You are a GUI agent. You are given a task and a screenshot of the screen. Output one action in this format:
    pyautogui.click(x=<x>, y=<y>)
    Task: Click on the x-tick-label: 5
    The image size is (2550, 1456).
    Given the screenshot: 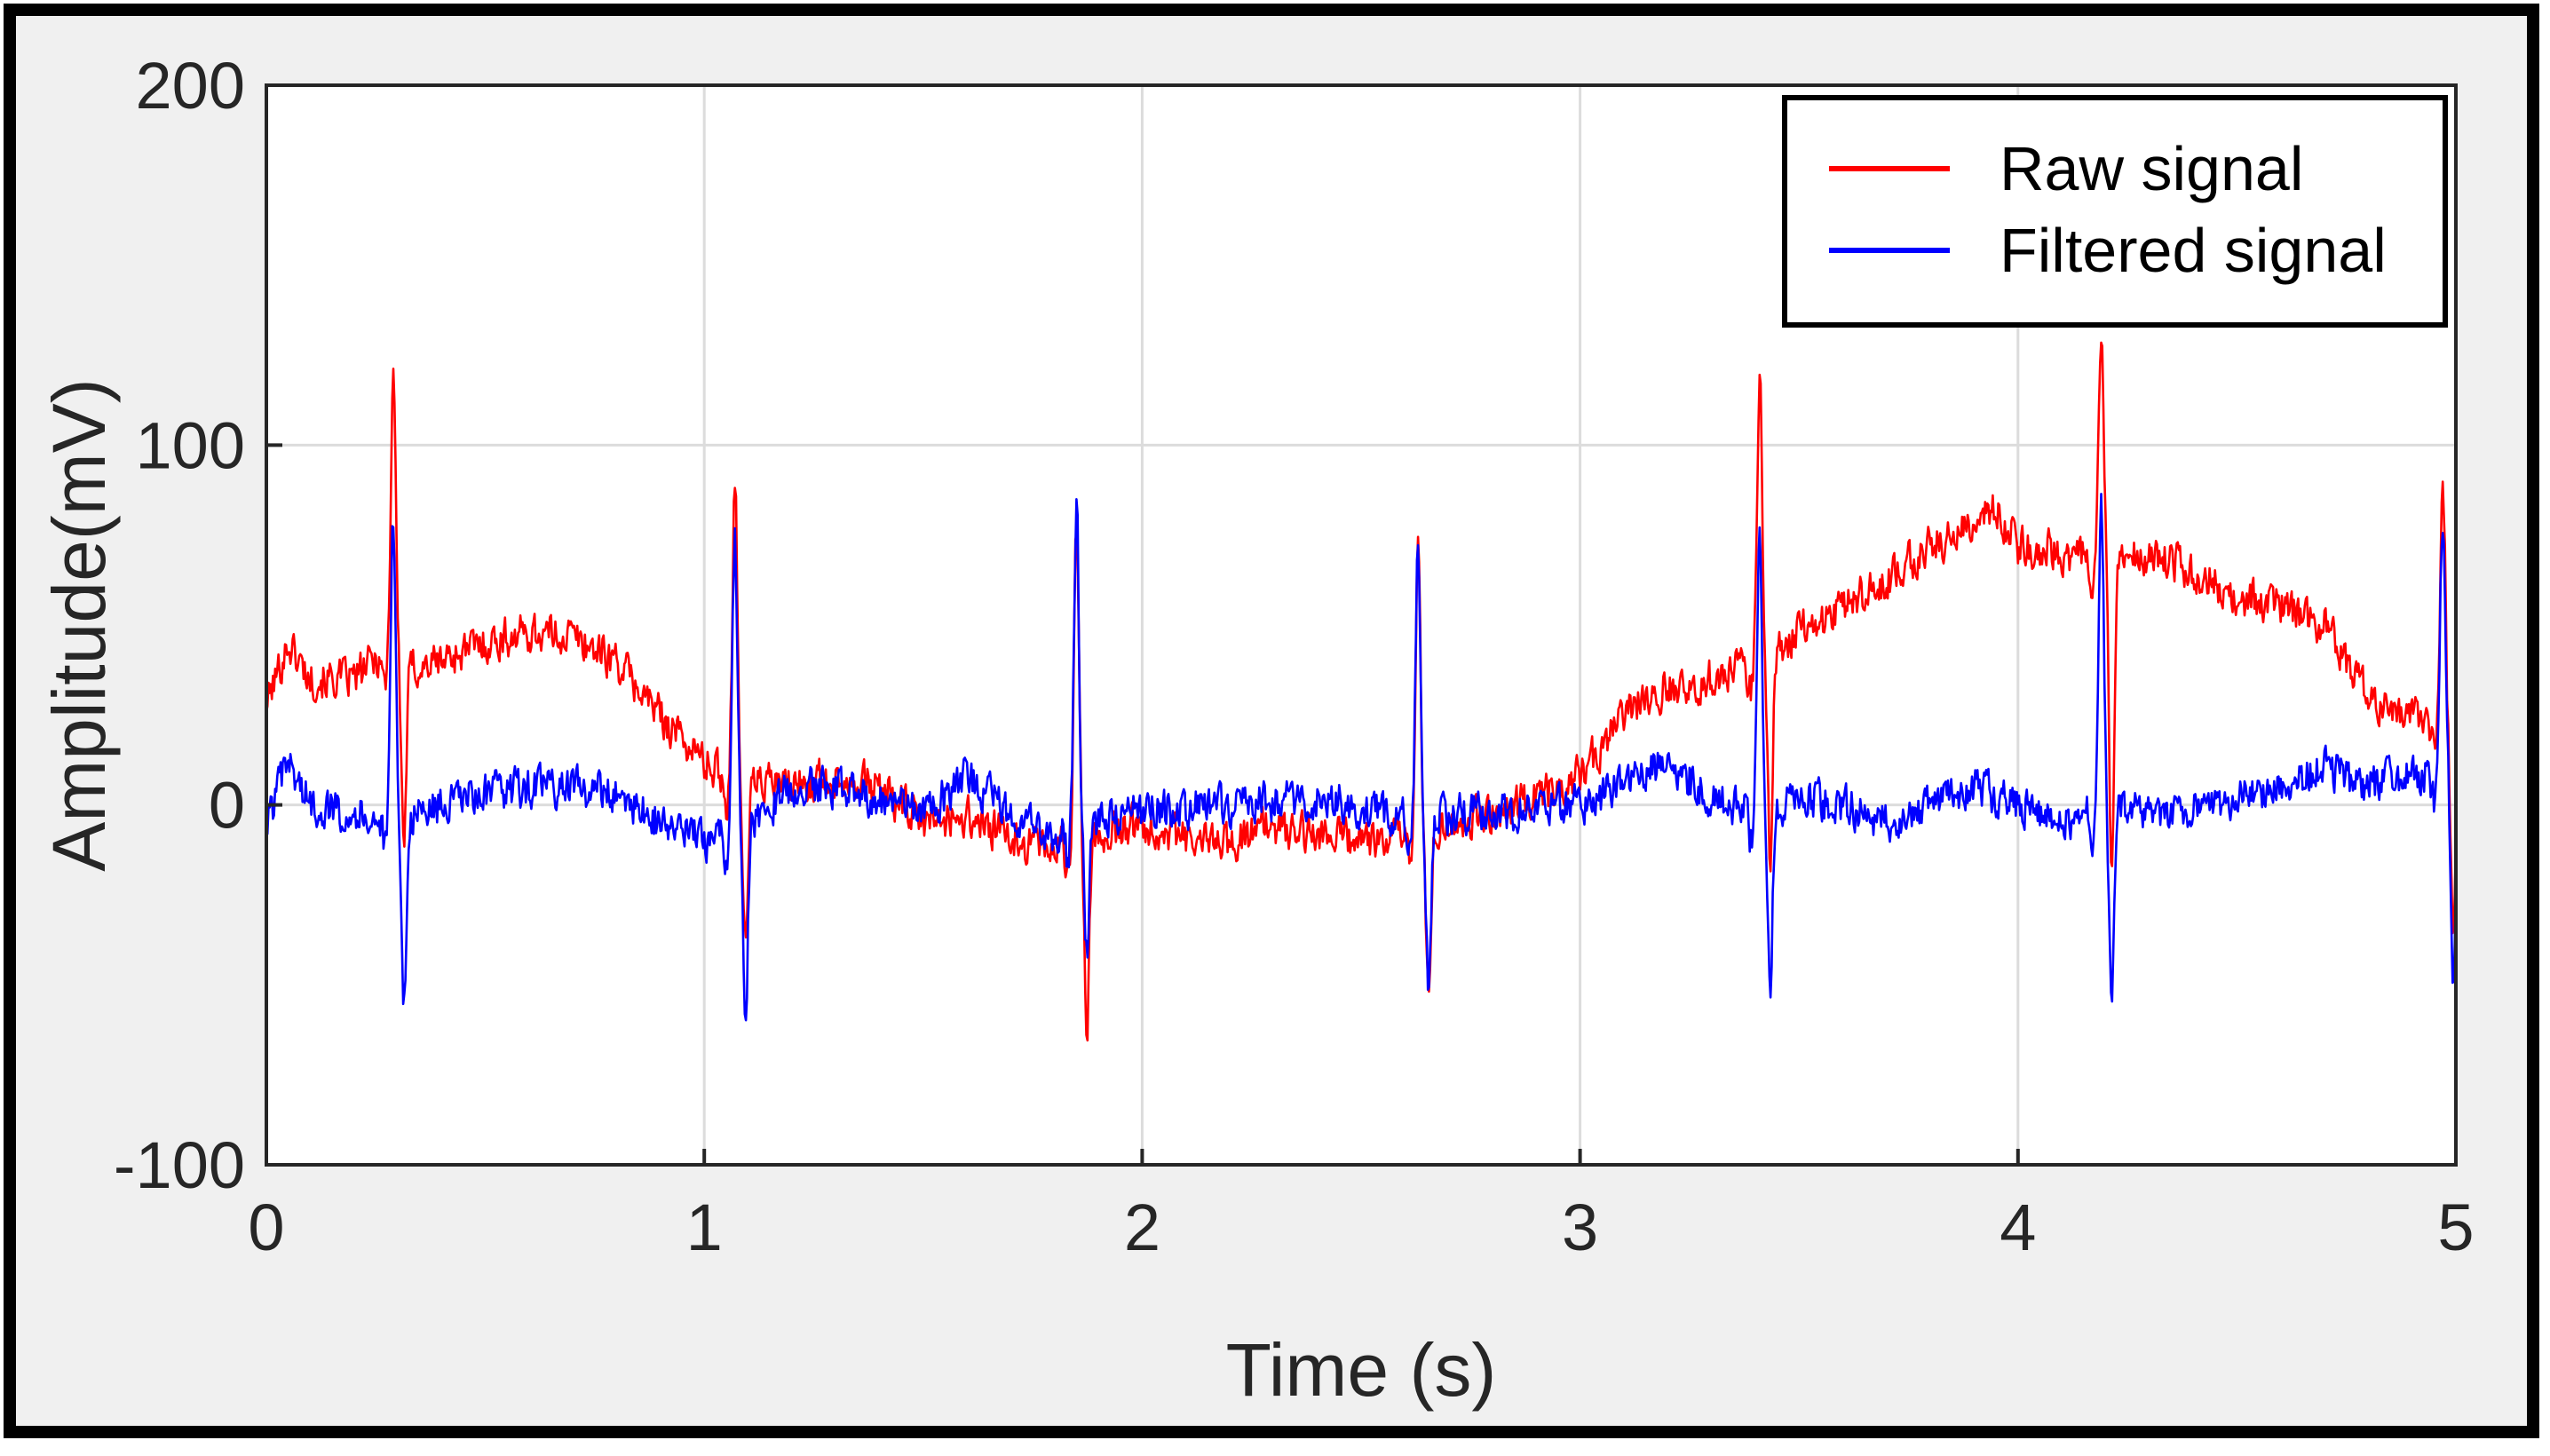 What is the action you would take?
    pyautogui.click(x=2455, y=1227)
    